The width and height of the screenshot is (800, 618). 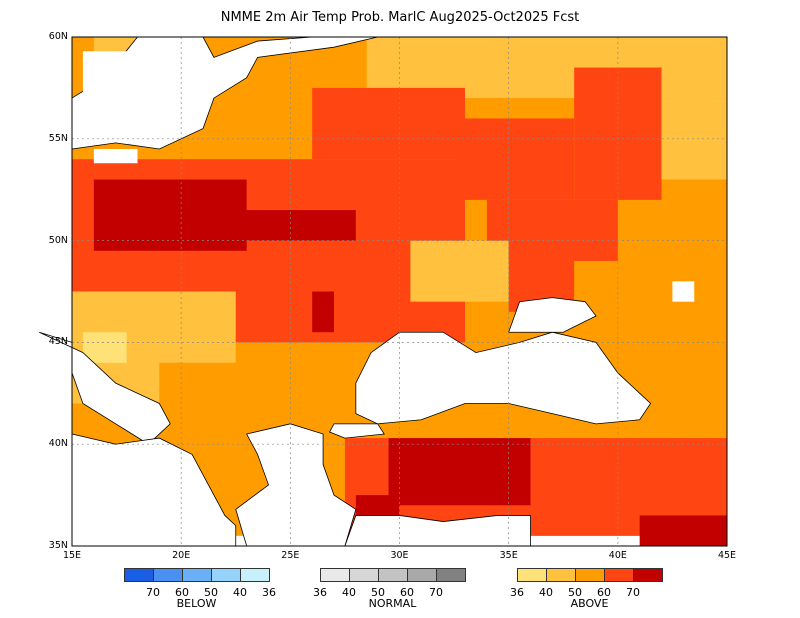 What do you see at coordinates (589, 603) in the screenshot?
I see `legend-name: ABOVE` at bounding box center [589, 603].